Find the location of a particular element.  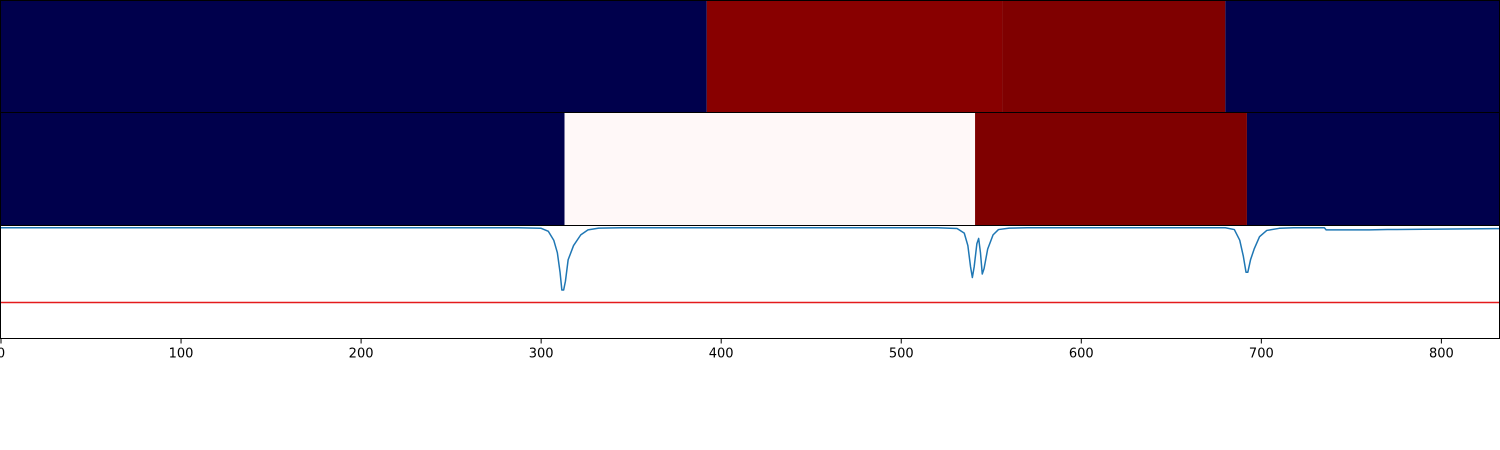

x-tick-label-200: 200 is located at coordinates (361, 354).